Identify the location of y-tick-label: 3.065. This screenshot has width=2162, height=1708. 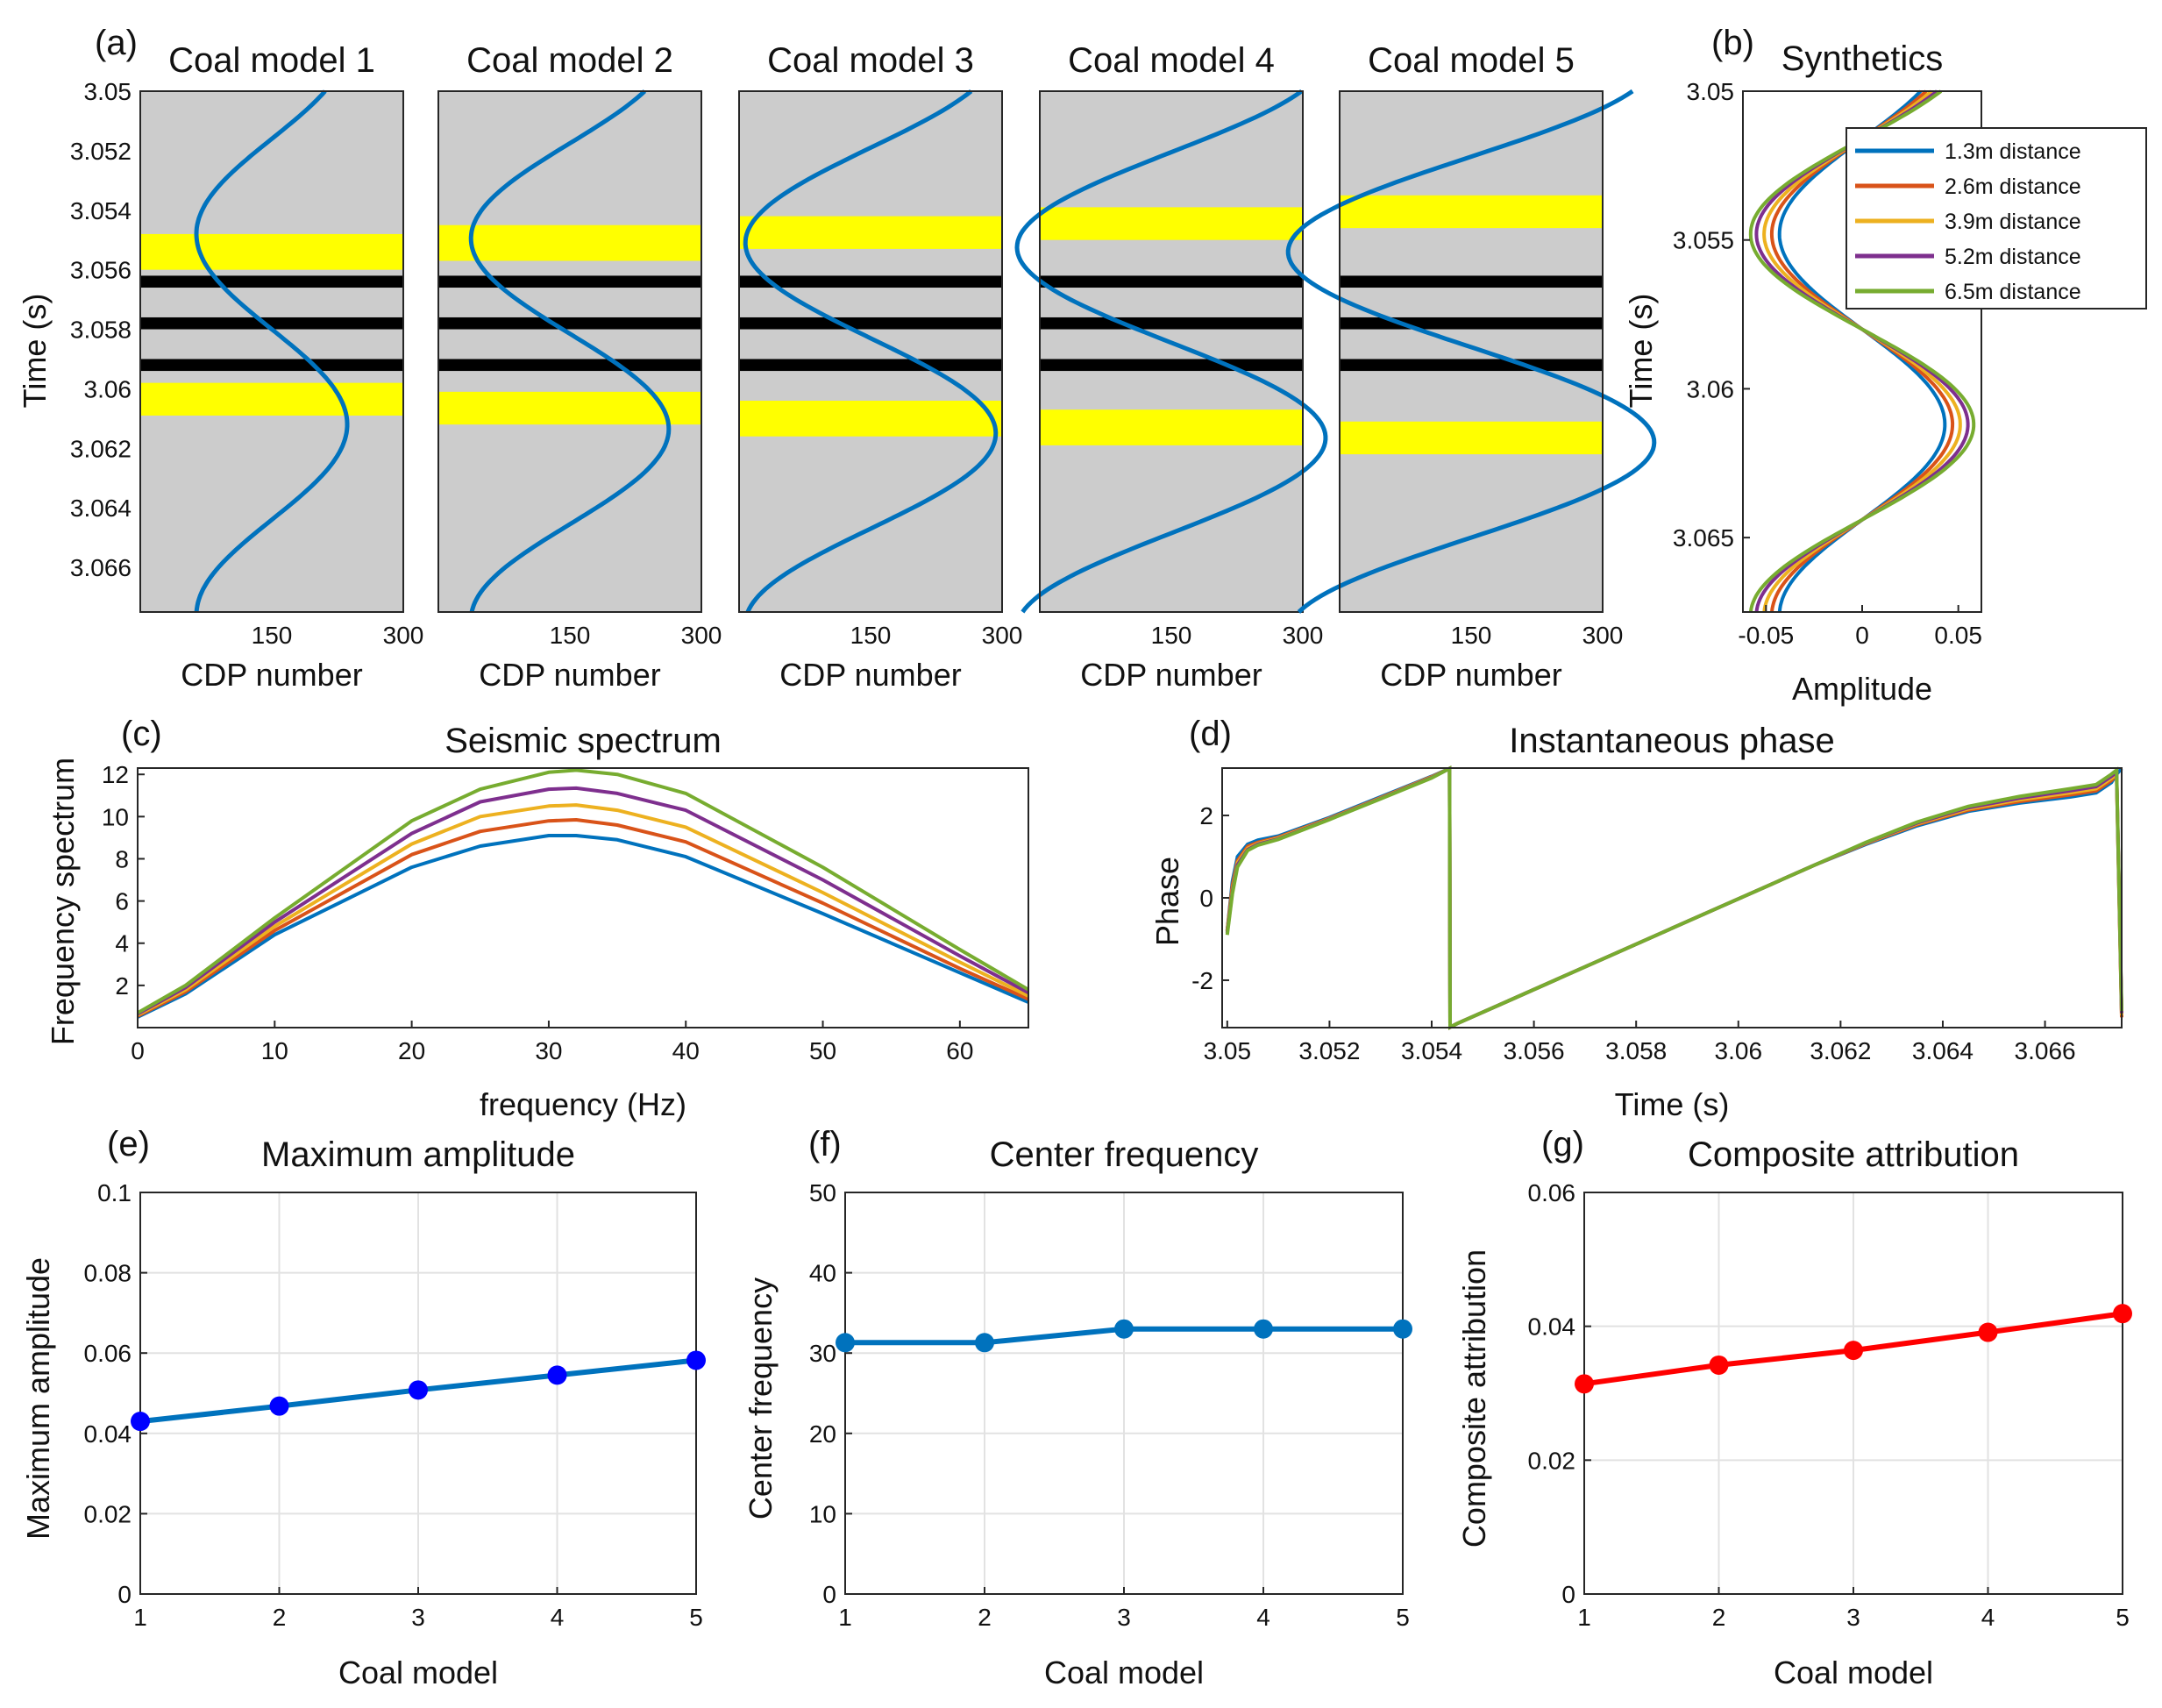
(1703, 538).